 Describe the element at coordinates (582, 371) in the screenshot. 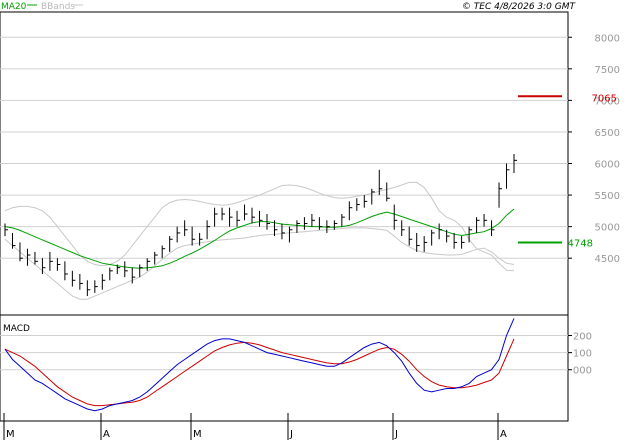

I see `macd-y-tick-label: 000` at that location.